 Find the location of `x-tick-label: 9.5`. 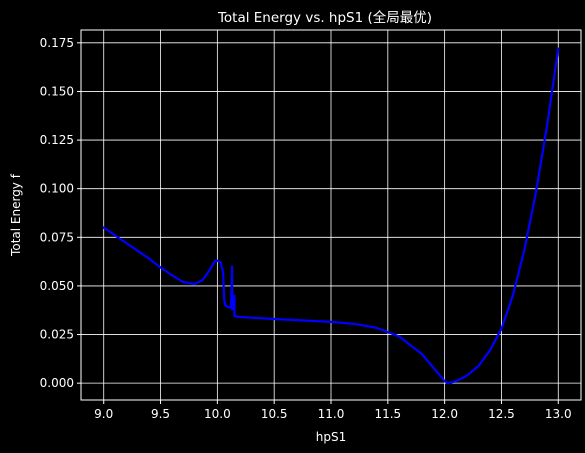

x-tick-label: 9.5 is located at coordinates (160, 414).